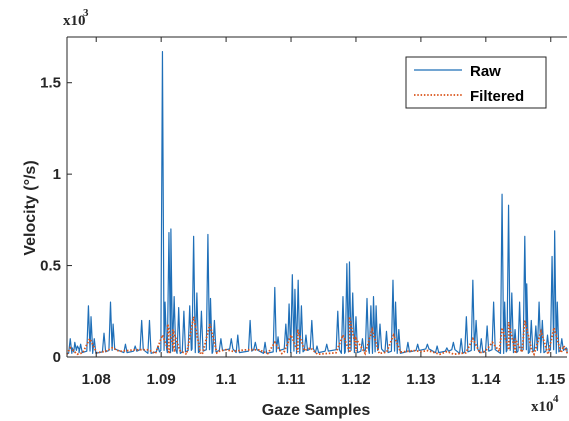 The height and width of the screenshot is (421, 569). Describe the element at coordinates (56, 220) in the screenshot. I see `y-ticks: 0 0.5 1 1.5` at that location.